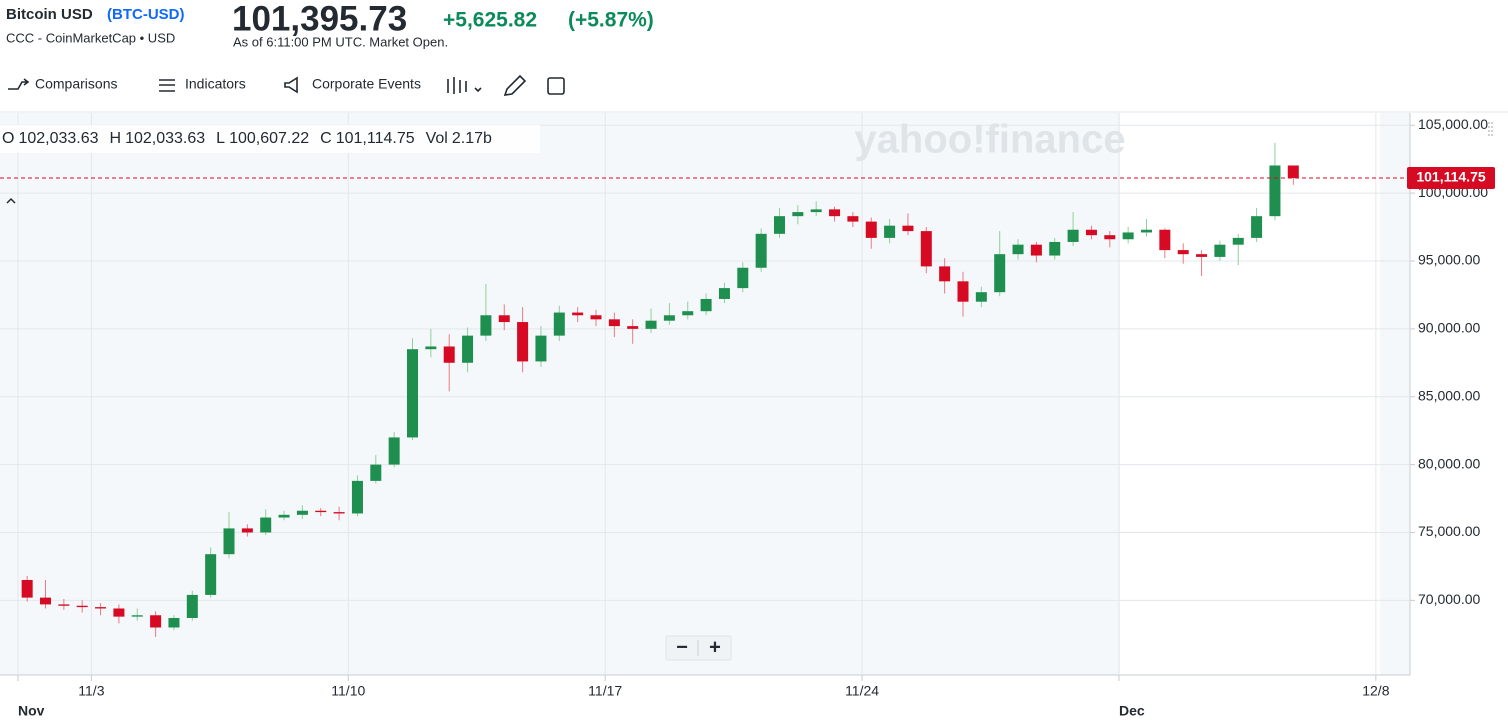  Describe the element at coordinates (366, 84) in the screenshot. I see `toolbar-button: Corporate Events` at that location.